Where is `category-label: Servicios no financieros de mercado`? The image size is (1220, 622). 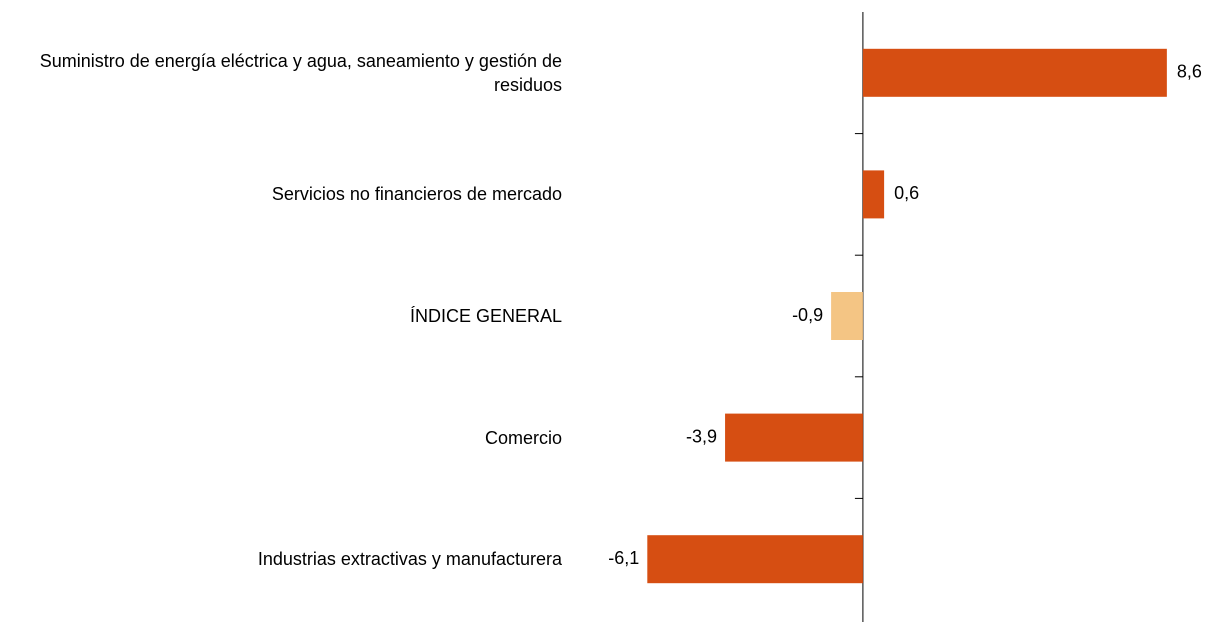
category-label: Servicios no financieros de mercado is located at coordinates (416, 194).